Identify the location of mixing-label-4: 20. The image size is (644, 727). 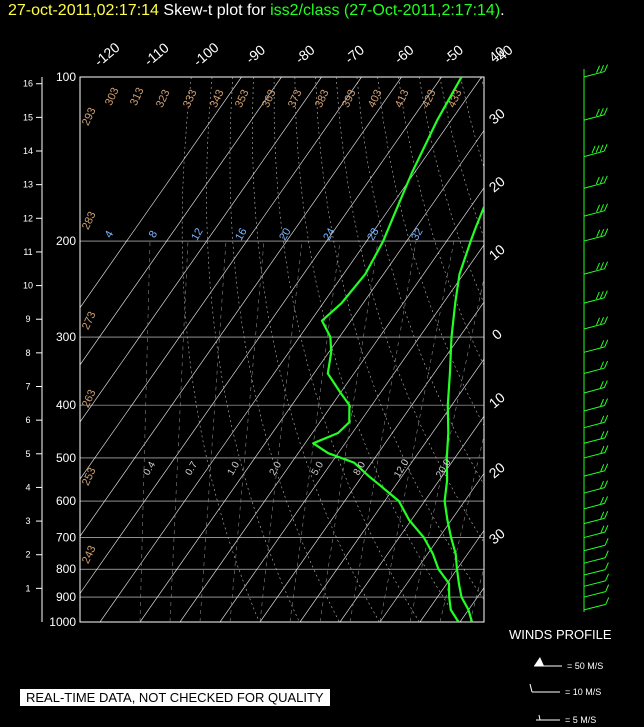
(285, 234).